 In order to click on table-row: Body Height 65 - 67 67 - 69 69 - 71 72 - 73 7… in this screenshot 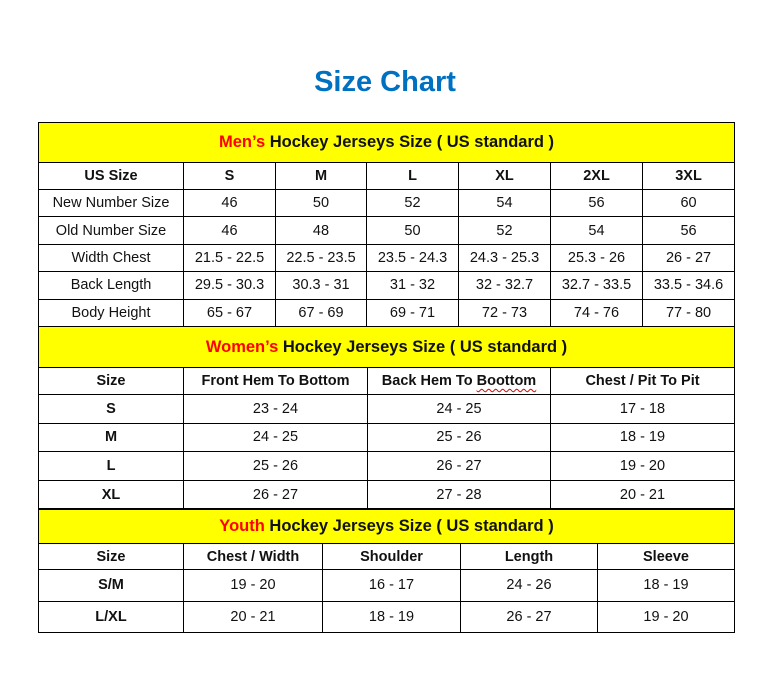, I will do `click(387, 312)`.